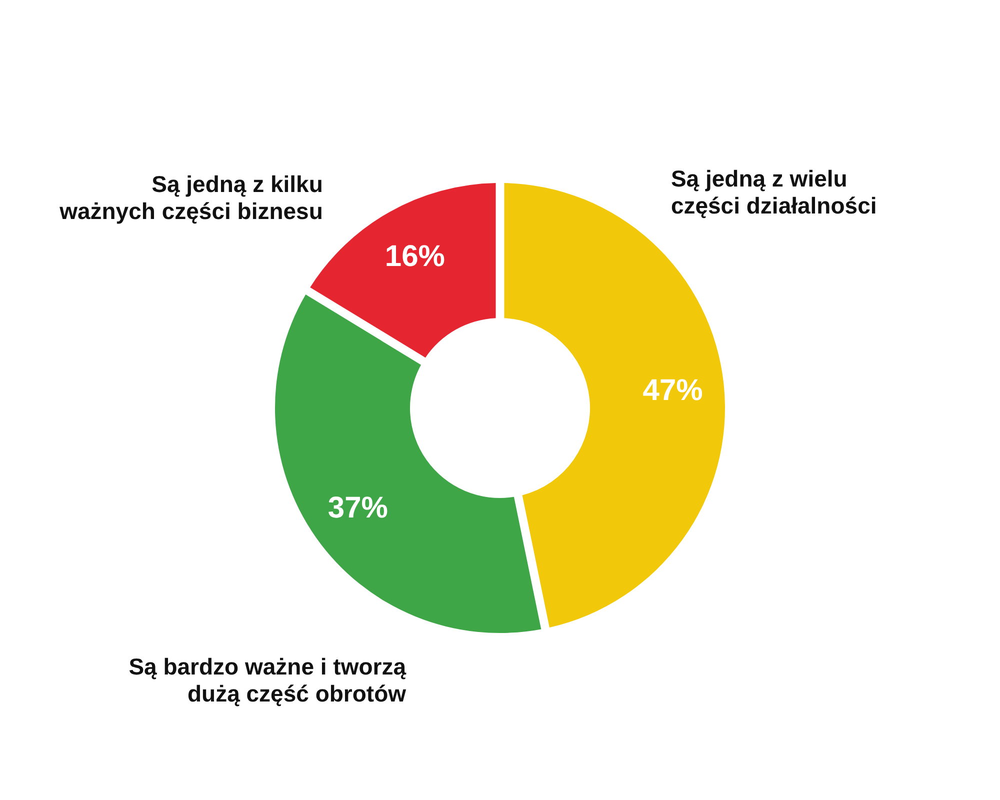 The image size is (1000, 800). Describe the element at coordinates (190, 197) in the screenshot. I see `slice-label: Są jedną z kilku ważnych części biznesu` at that location.